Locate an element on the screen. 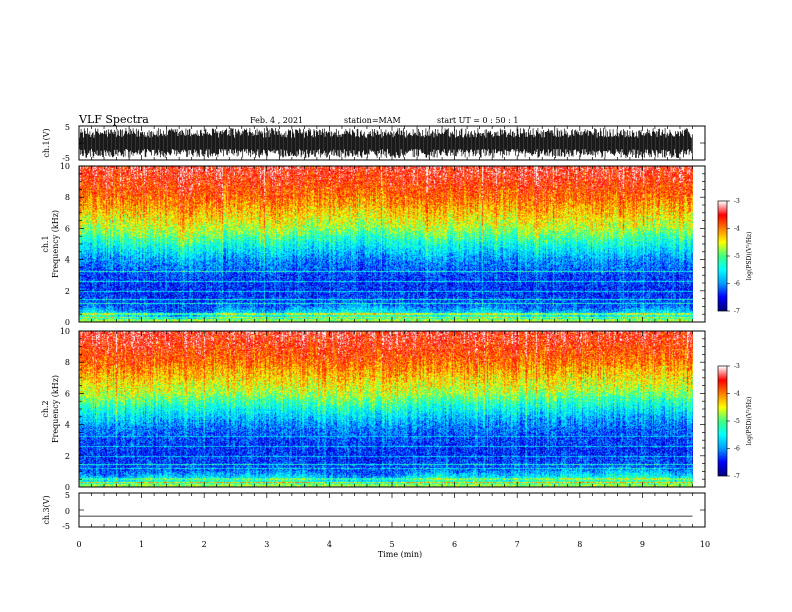 The image size is (792, 612). station-label: station=MAM is located at coordinates (372, 120).